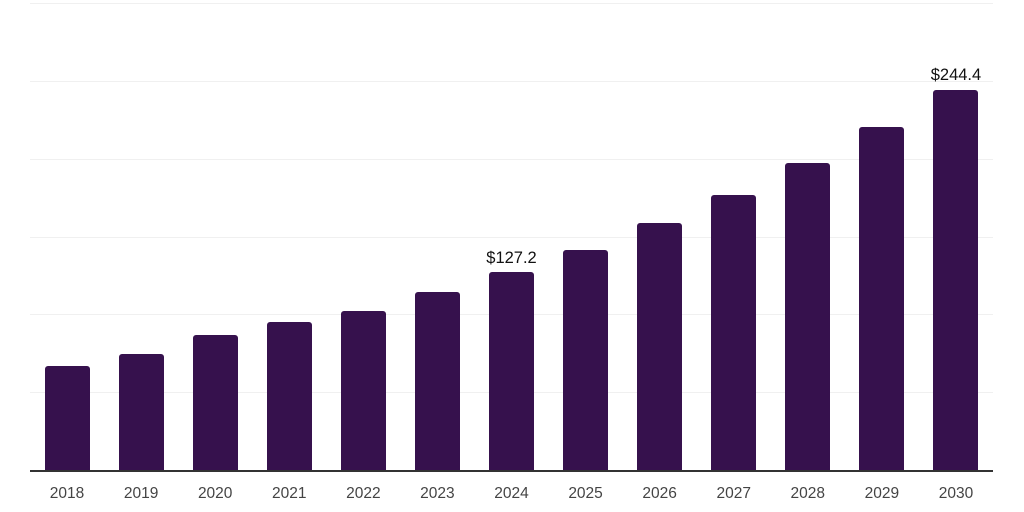 Image resolution: width=1024 pixels, height=512 pixels. What do you see at coordinates (733, 493) in the screenshot?
I see `x-tick-2027: 2027` at bounding box center [733, 493].